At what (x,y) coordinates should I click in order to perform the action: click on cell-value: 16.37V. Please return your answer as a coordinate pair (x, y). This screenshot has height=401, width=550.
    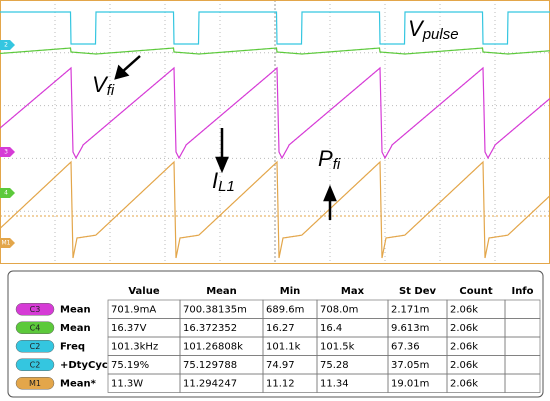
    Looking at the image, I should click on (129, 328).